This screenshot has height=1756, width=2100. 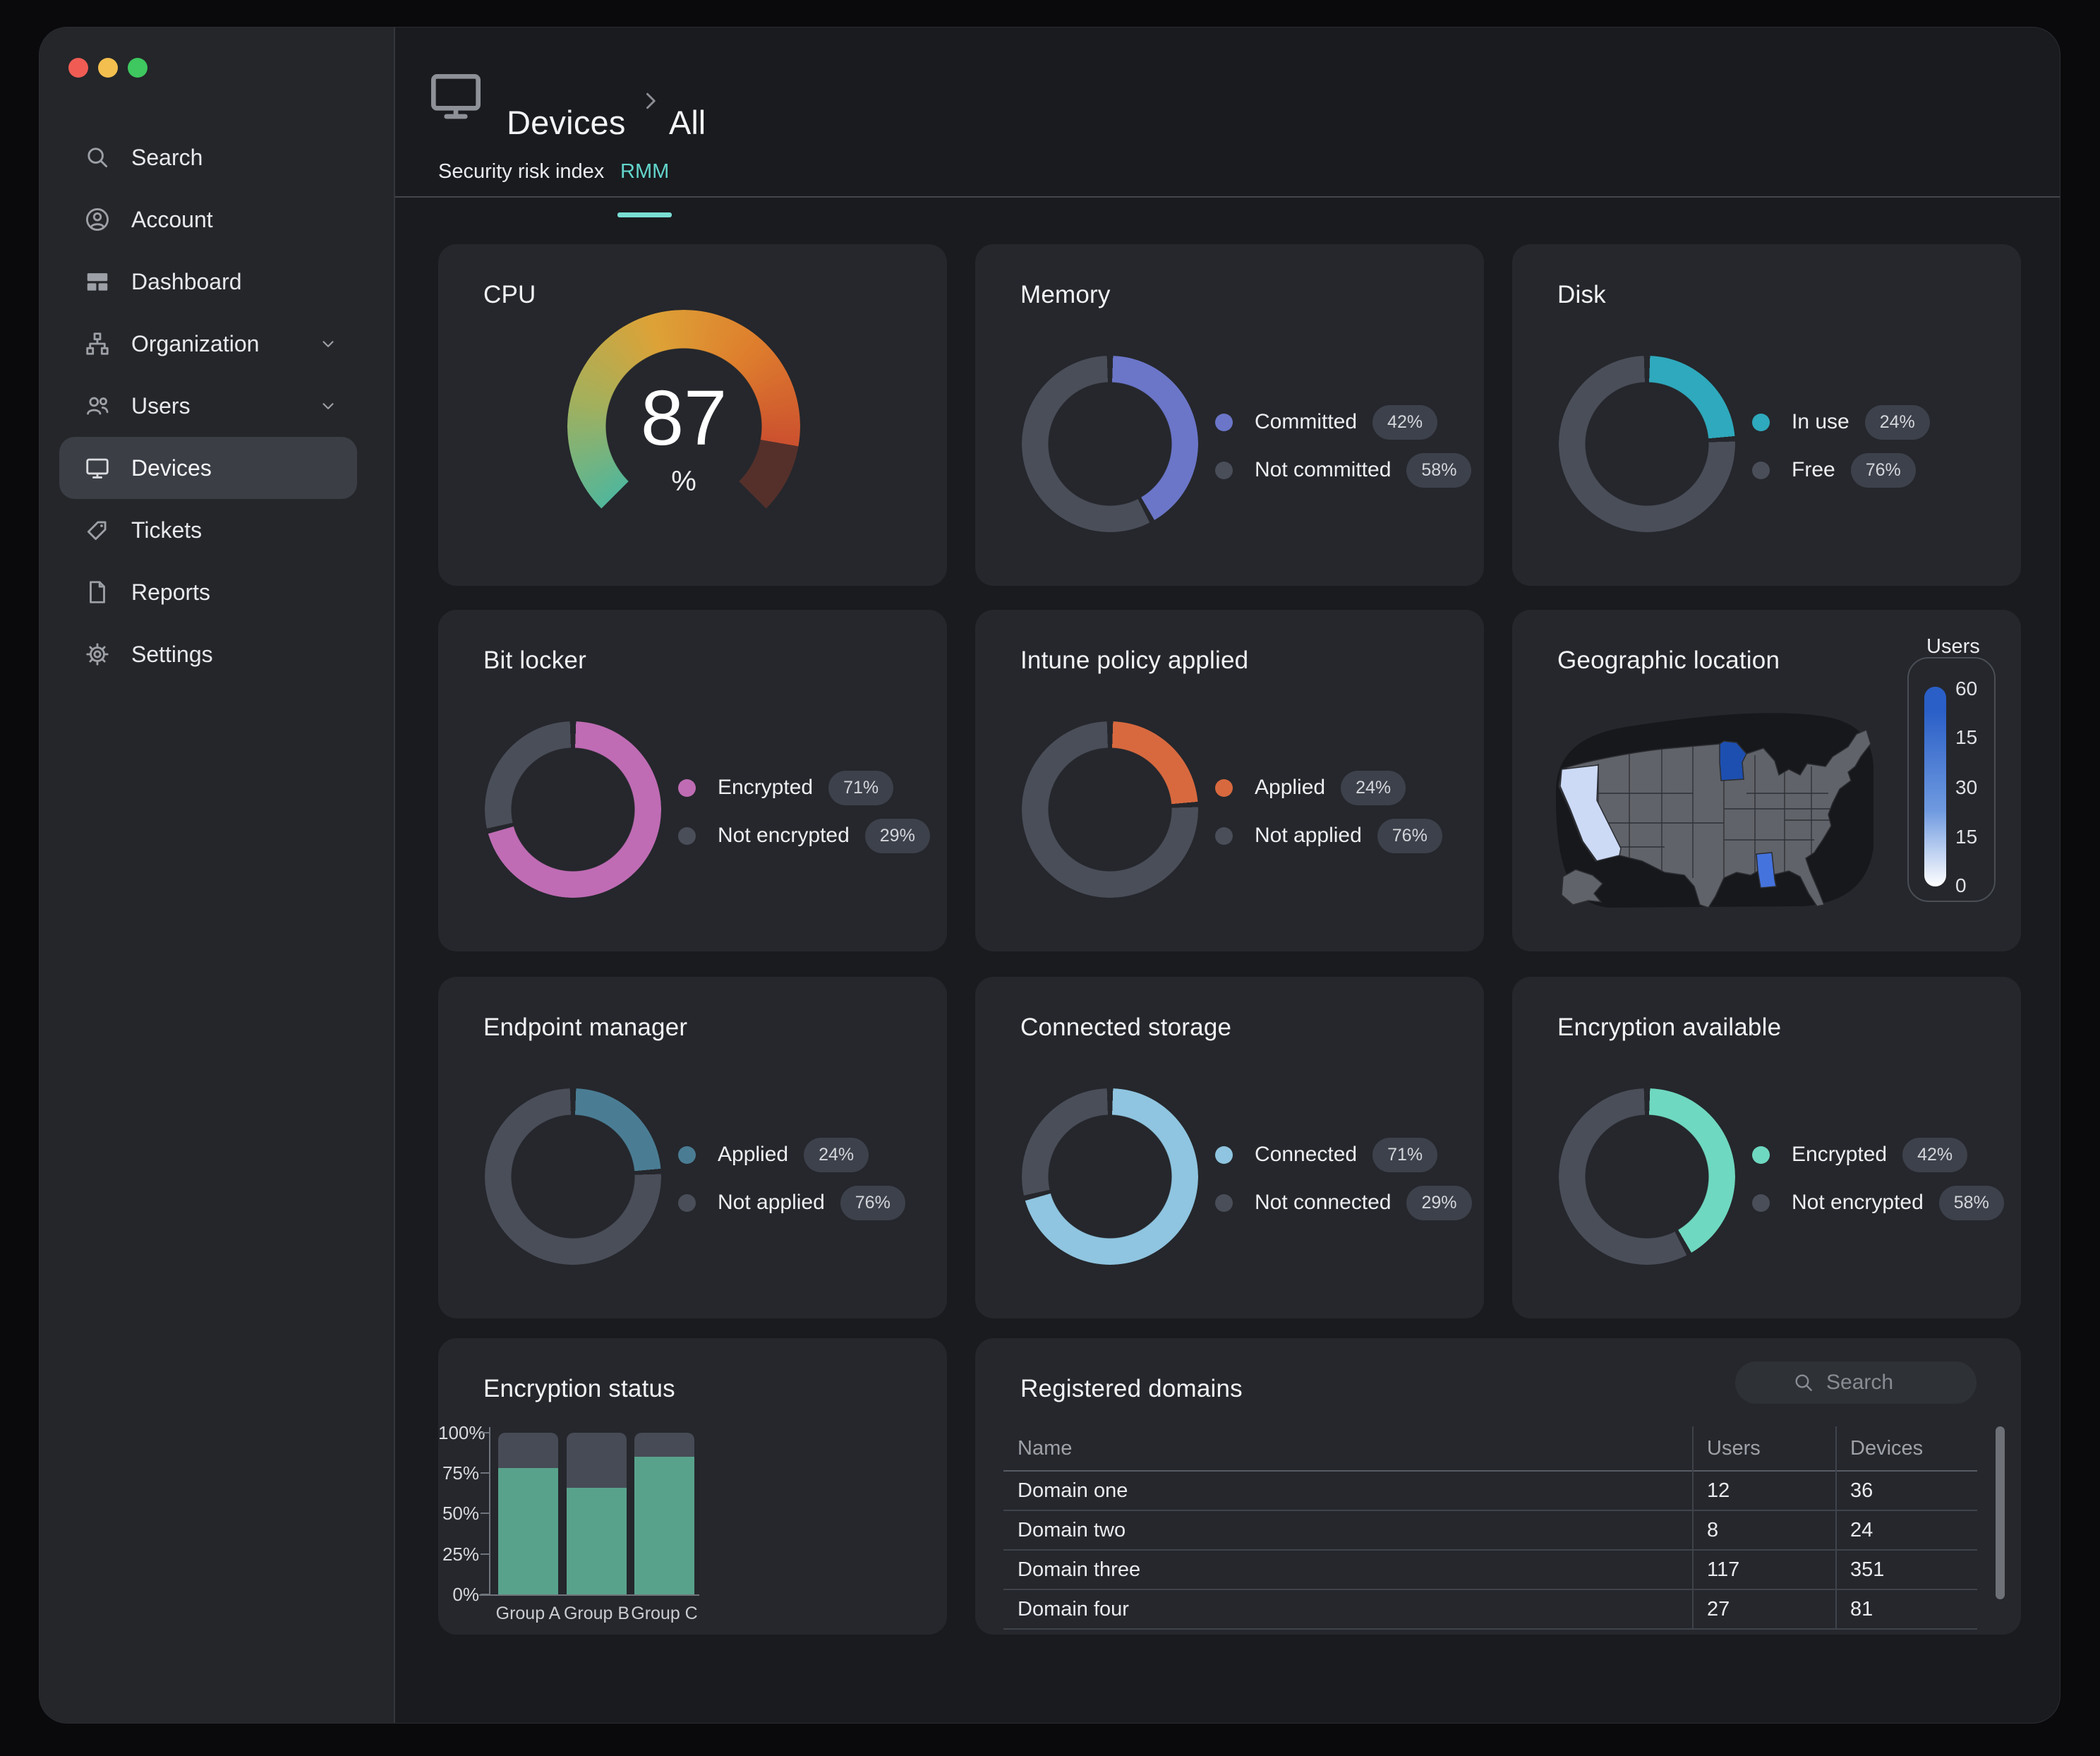 I want to click on cpu-value: 87, so click(x=684, y=418).